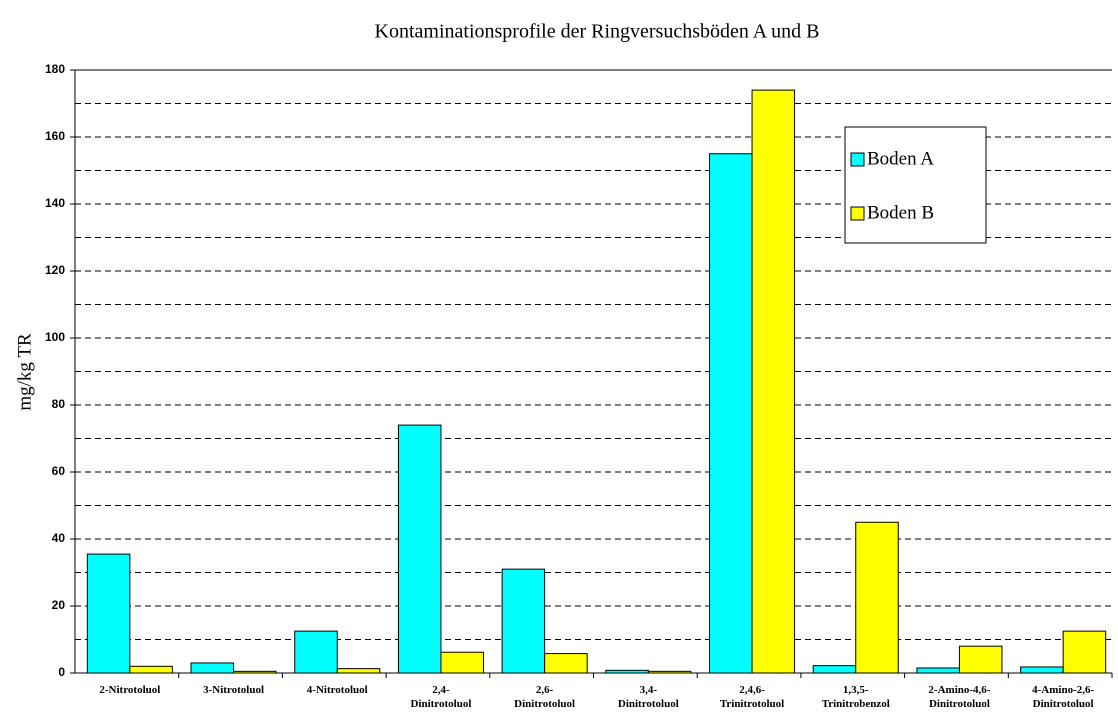  What do you see at coordinates (24, 372) in the screenshot?
I see `y-axis-label: mg/kg TR` at bounding box center [24, 372].